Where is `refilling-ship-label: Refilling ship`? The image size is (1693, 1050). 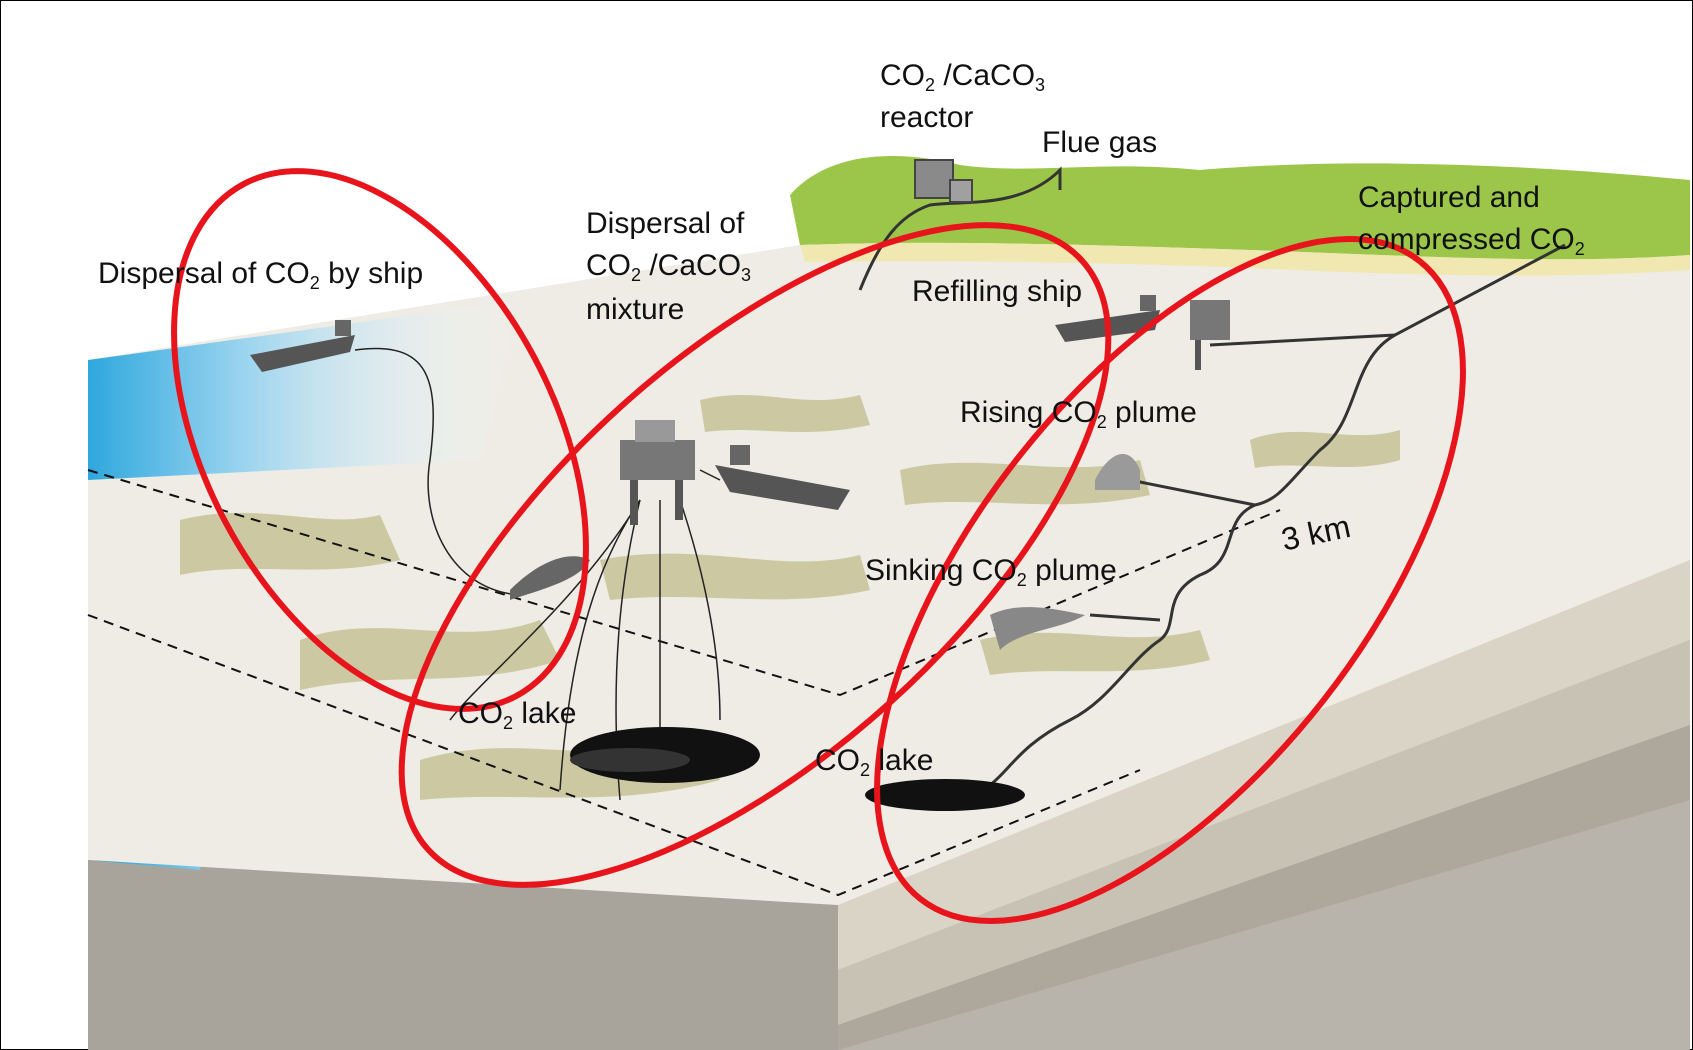 refilling-ship-label: Refilling ship is located at coordinates (997, 291).